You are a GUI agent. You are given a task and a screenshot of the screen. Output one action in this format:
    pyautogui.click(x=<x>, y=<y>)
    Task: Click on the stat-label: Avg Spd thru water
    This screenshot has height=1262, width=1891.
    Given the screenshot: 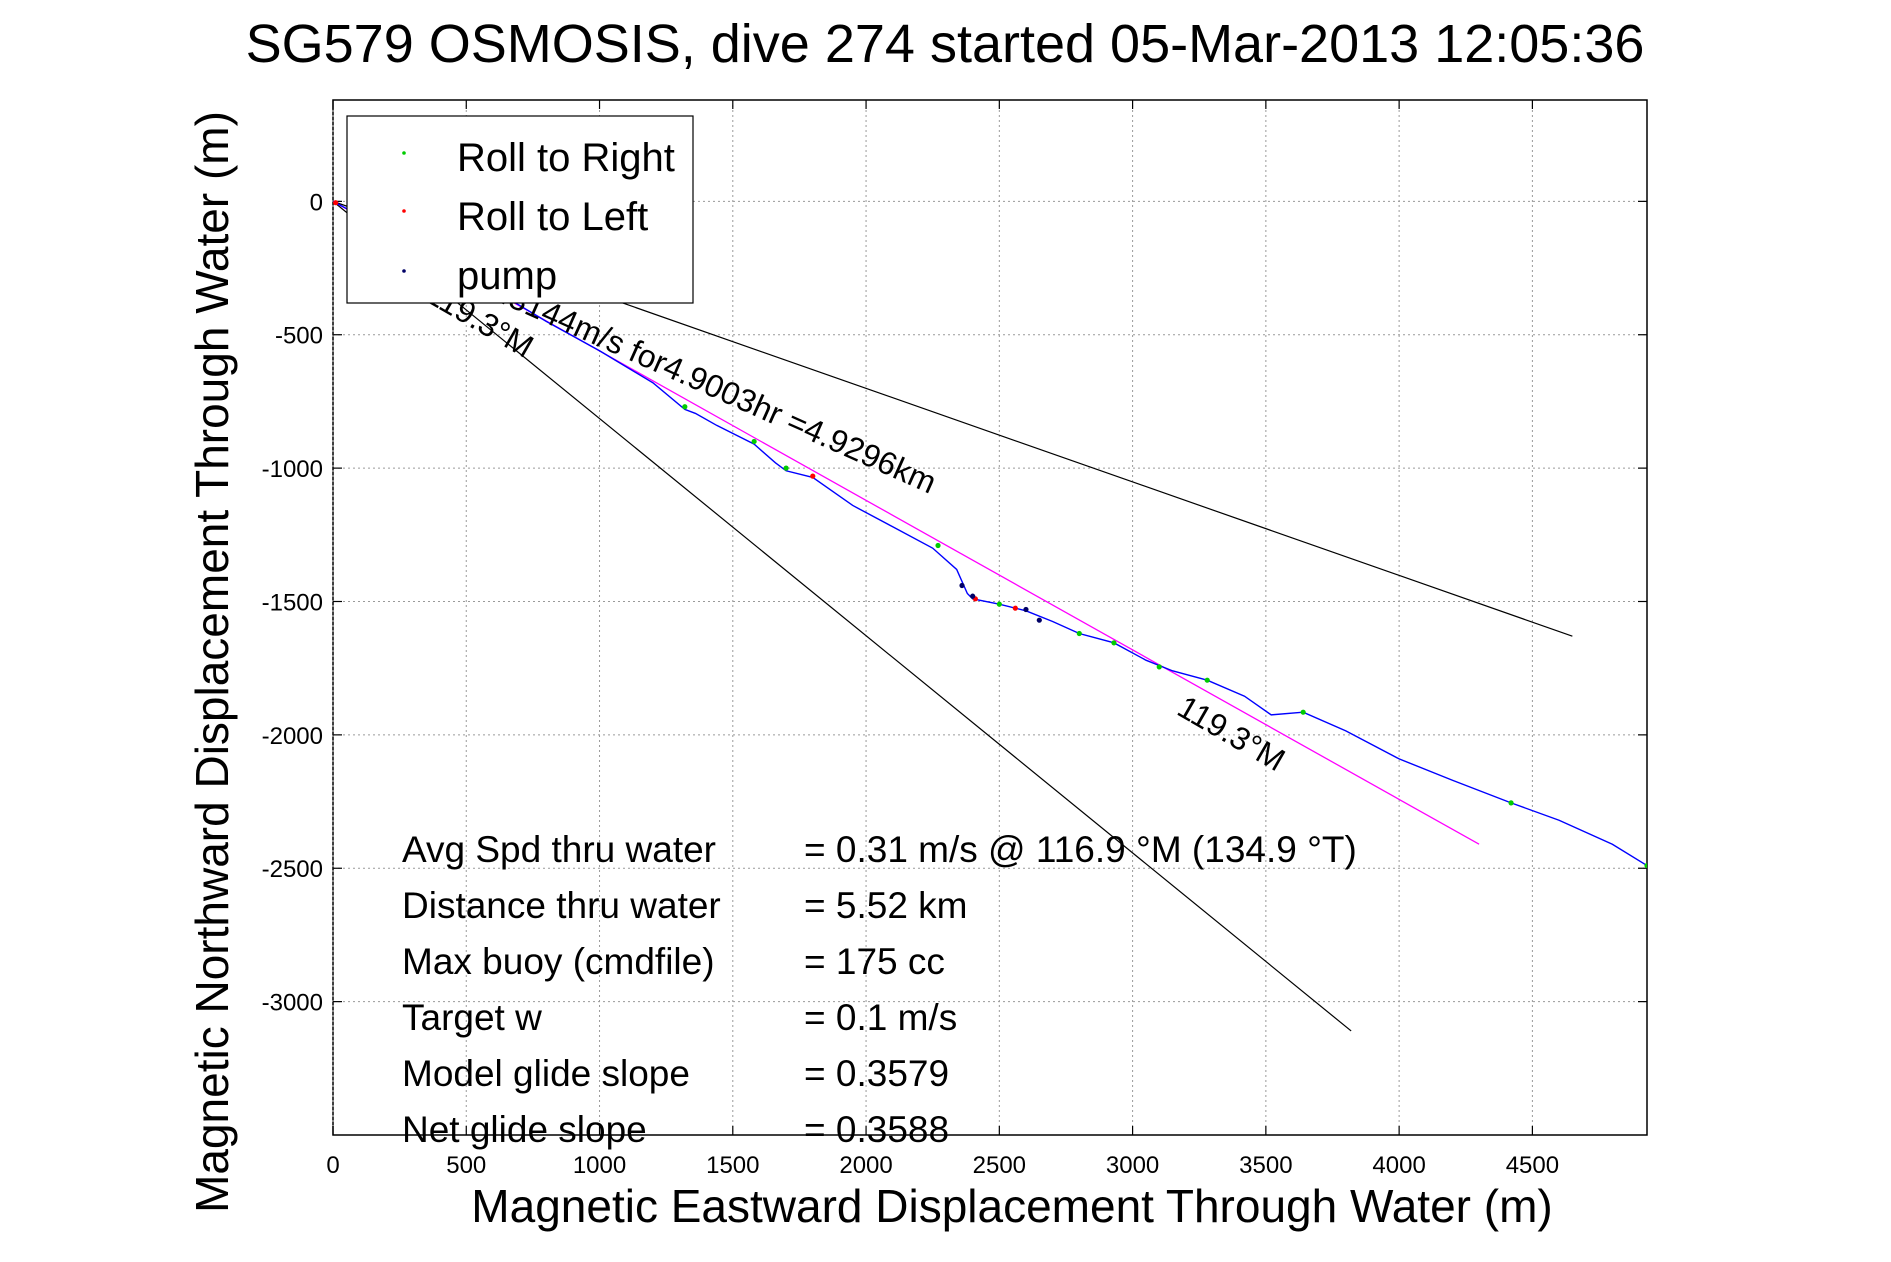 What is the action you would take?
    pyautogui.click(x=559, y=849)
    